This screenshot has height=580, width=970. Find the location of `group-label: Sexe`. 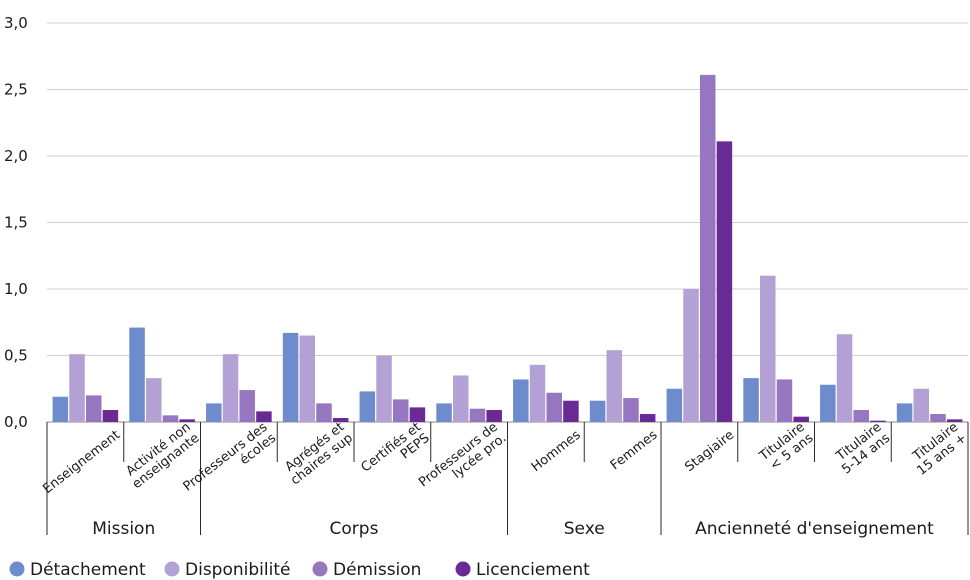

group-label: Sexe is located at coordinates (584, 529).